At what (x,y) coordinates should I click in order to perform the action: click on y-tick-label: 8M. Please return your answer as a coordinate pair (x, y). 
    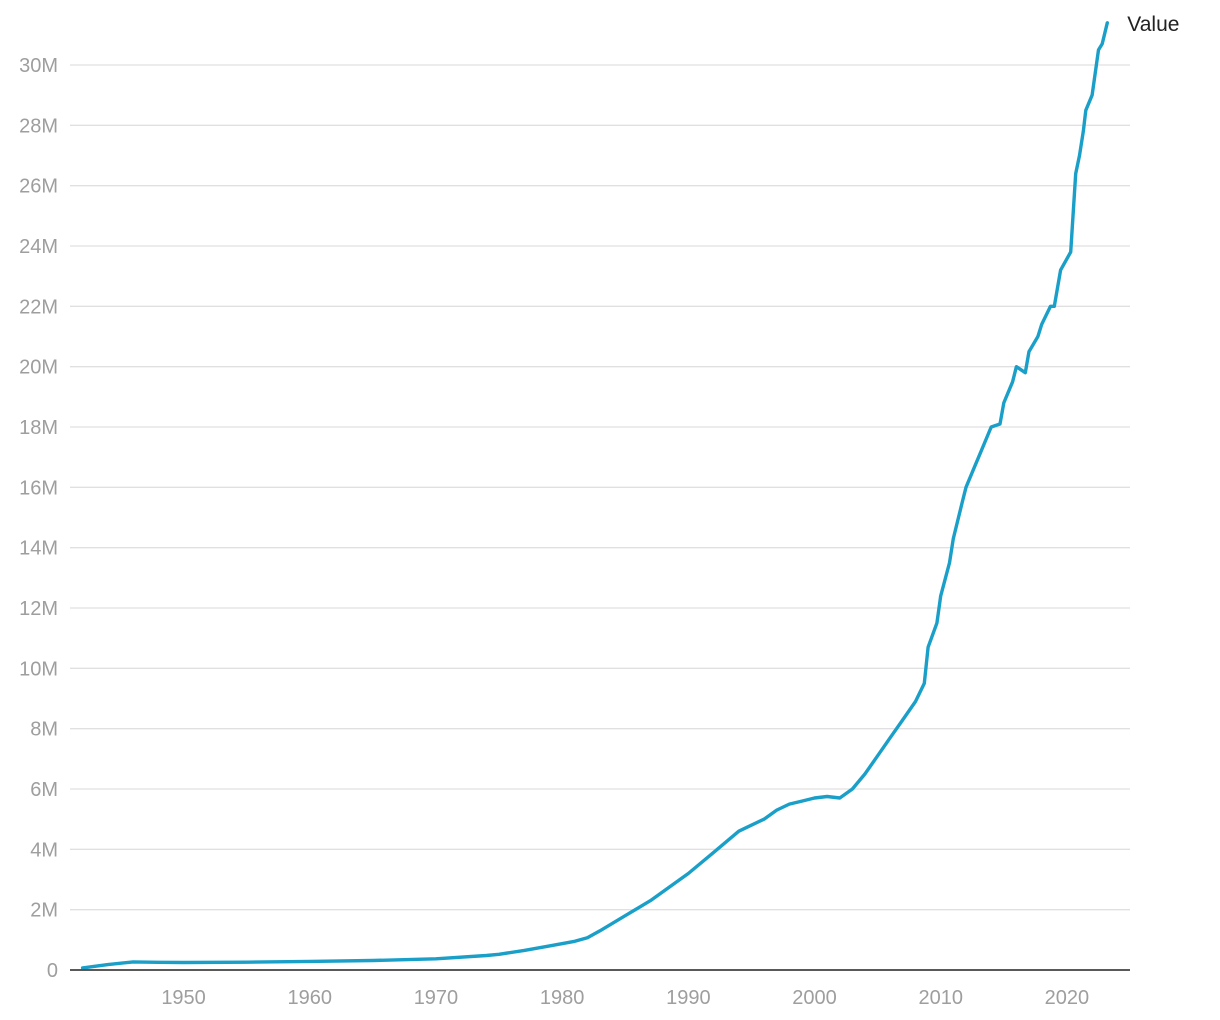
    Looking at the image, I should click on (44, 730).